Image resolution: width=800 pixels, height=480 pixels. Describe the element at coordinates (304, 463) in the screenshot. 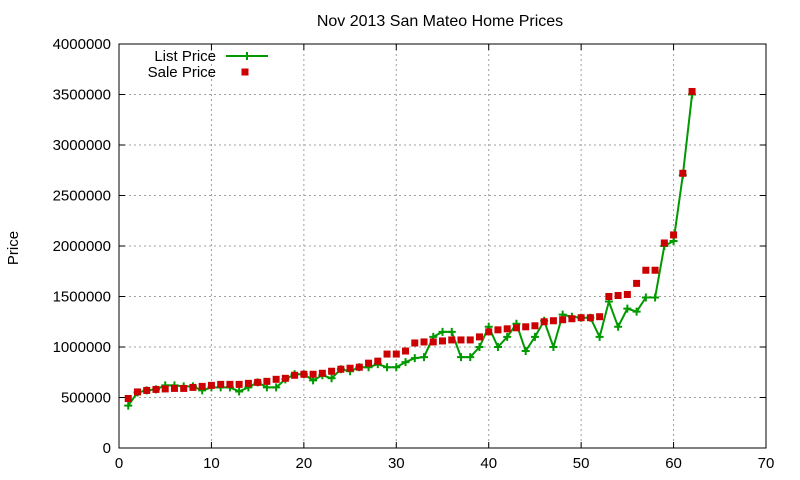

I see `x-tick-label: 20` at that location.